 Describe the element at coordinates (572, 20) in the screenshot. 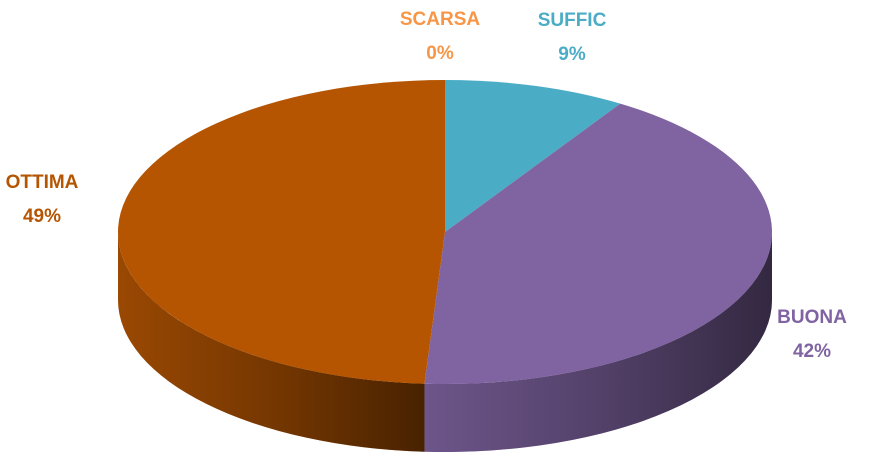

I see `slice-label: SUFFIC` at that location.